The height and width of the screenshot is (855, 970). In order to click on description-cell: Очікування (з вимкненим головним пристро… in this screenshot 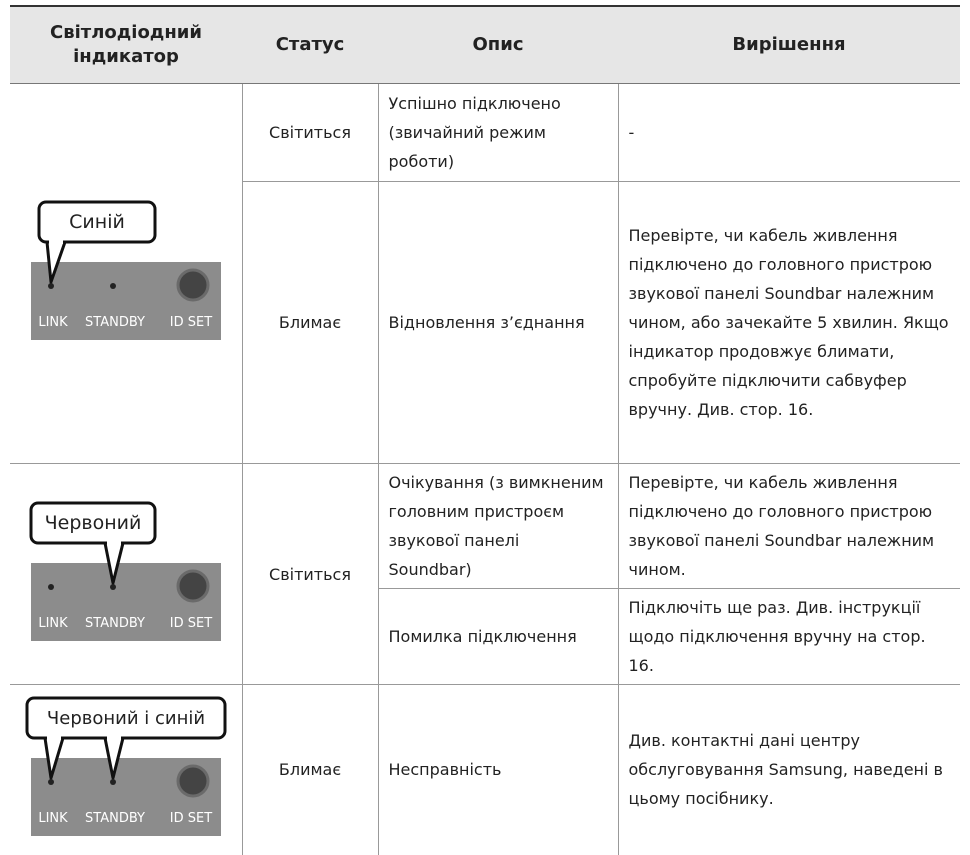, I will do `click(498, 526)`.